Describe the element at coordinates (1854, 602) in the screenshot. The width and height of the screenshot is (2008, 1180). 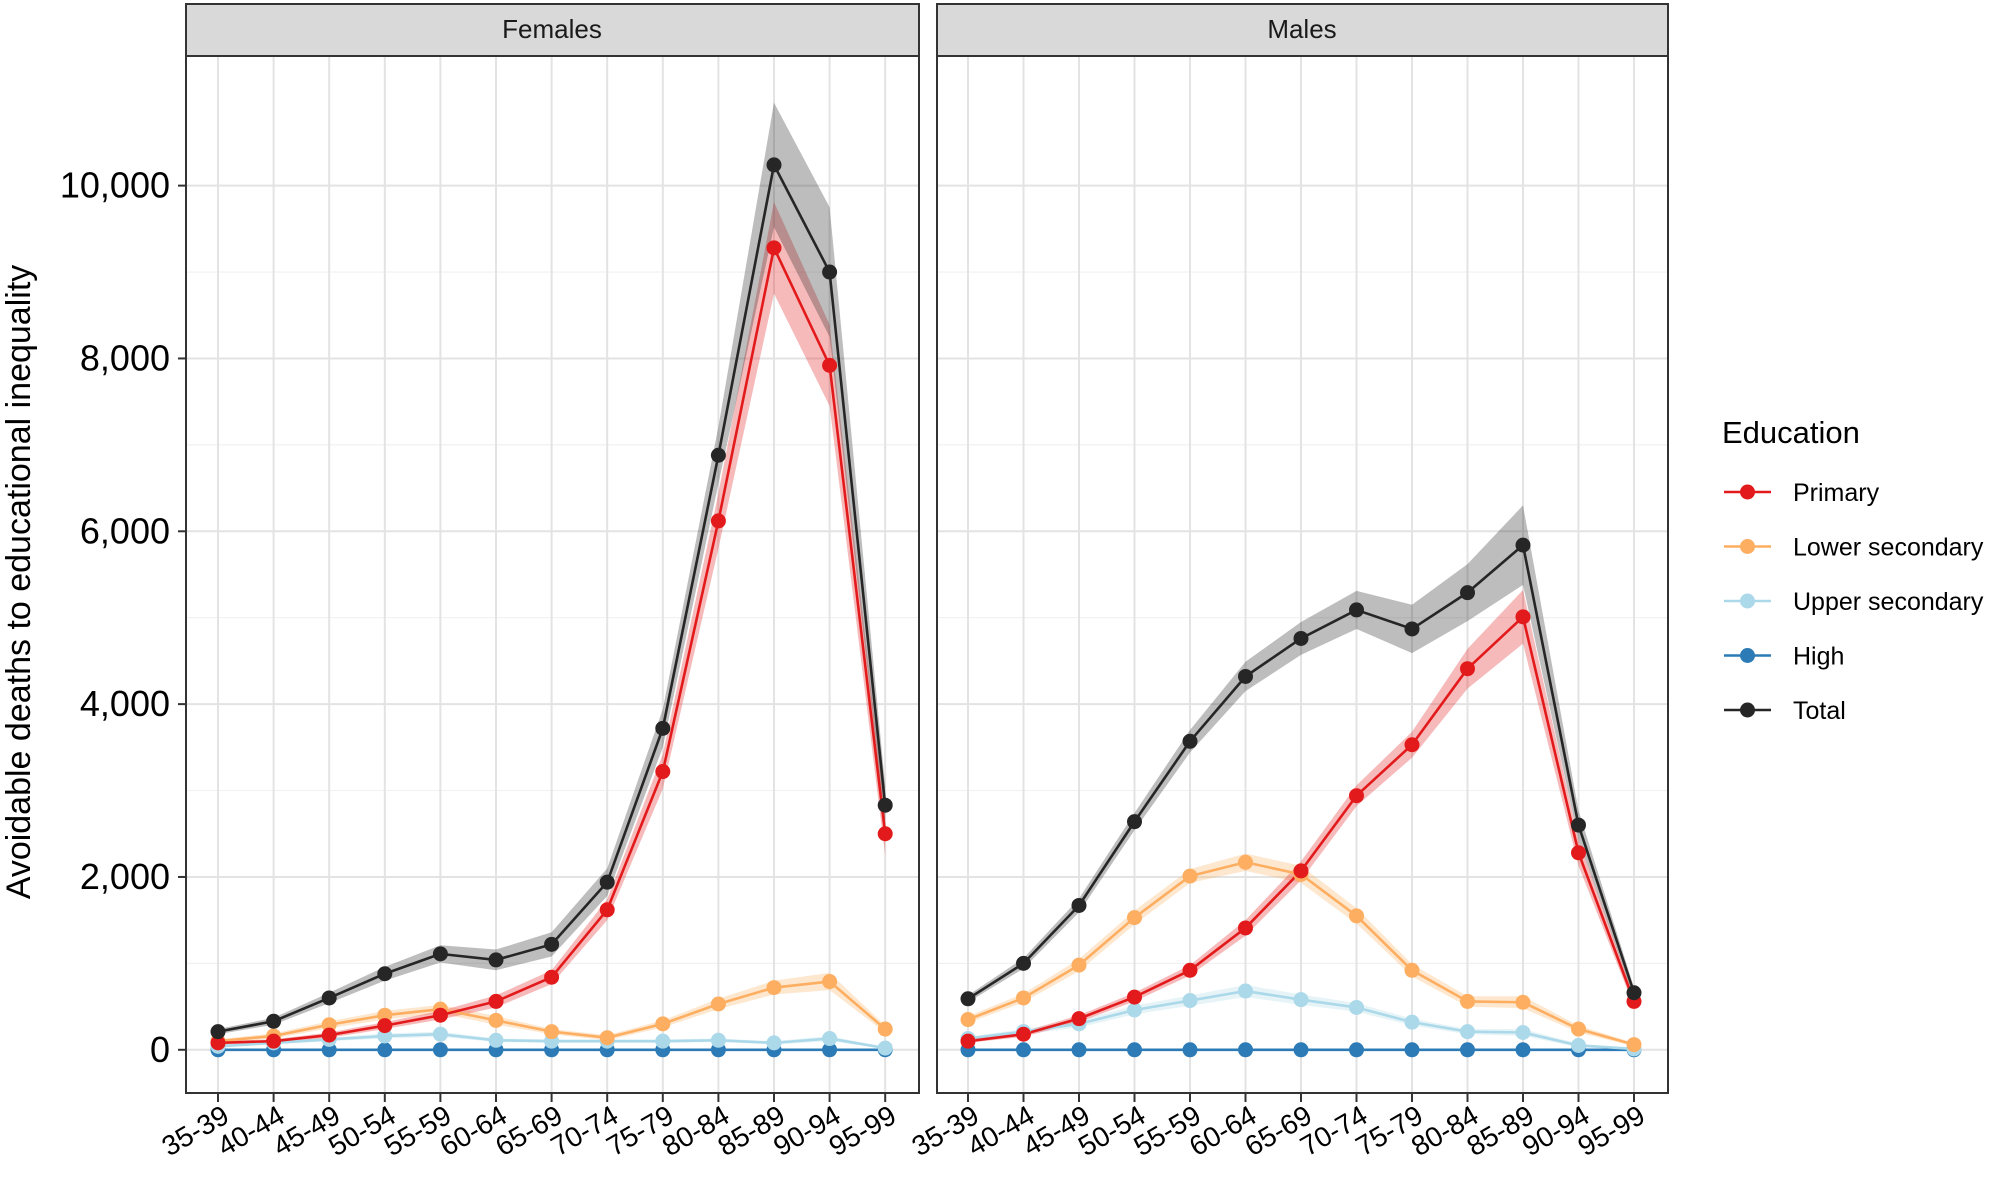
I see `legend-entry-upper-secondary: Upper secondary` at that location.